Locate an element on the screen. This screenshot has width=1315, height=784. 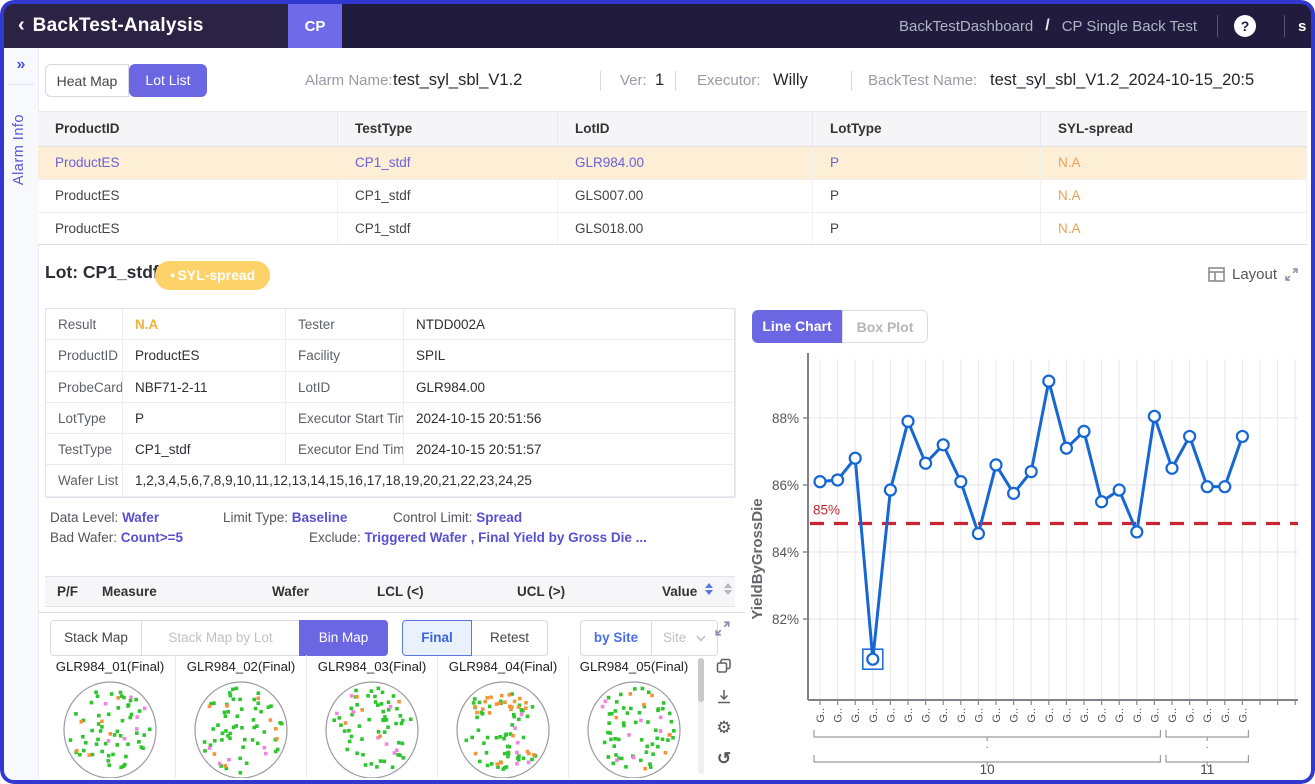
table-row: ProductES CP1_stdf GLS018.00 P N.A is located at coordinates (672, 228).